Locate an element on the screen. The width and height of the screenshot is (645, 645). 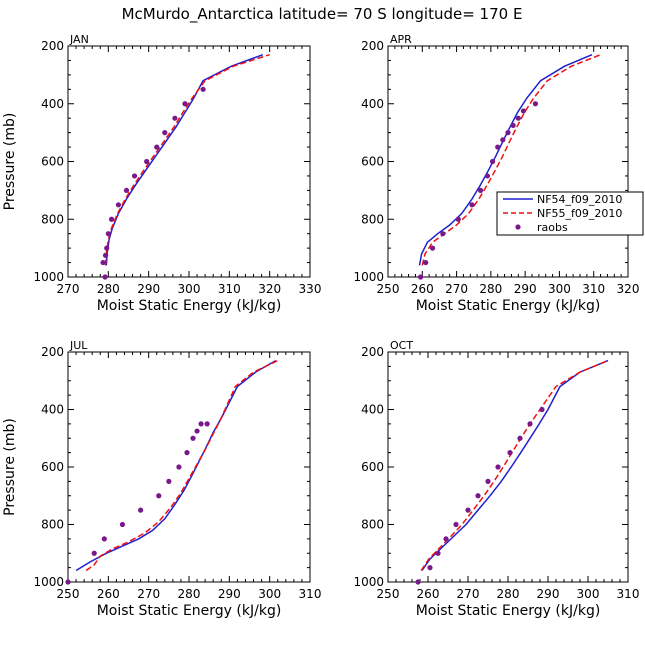
legend-marker-raobs is located at coordinates (518, 227).